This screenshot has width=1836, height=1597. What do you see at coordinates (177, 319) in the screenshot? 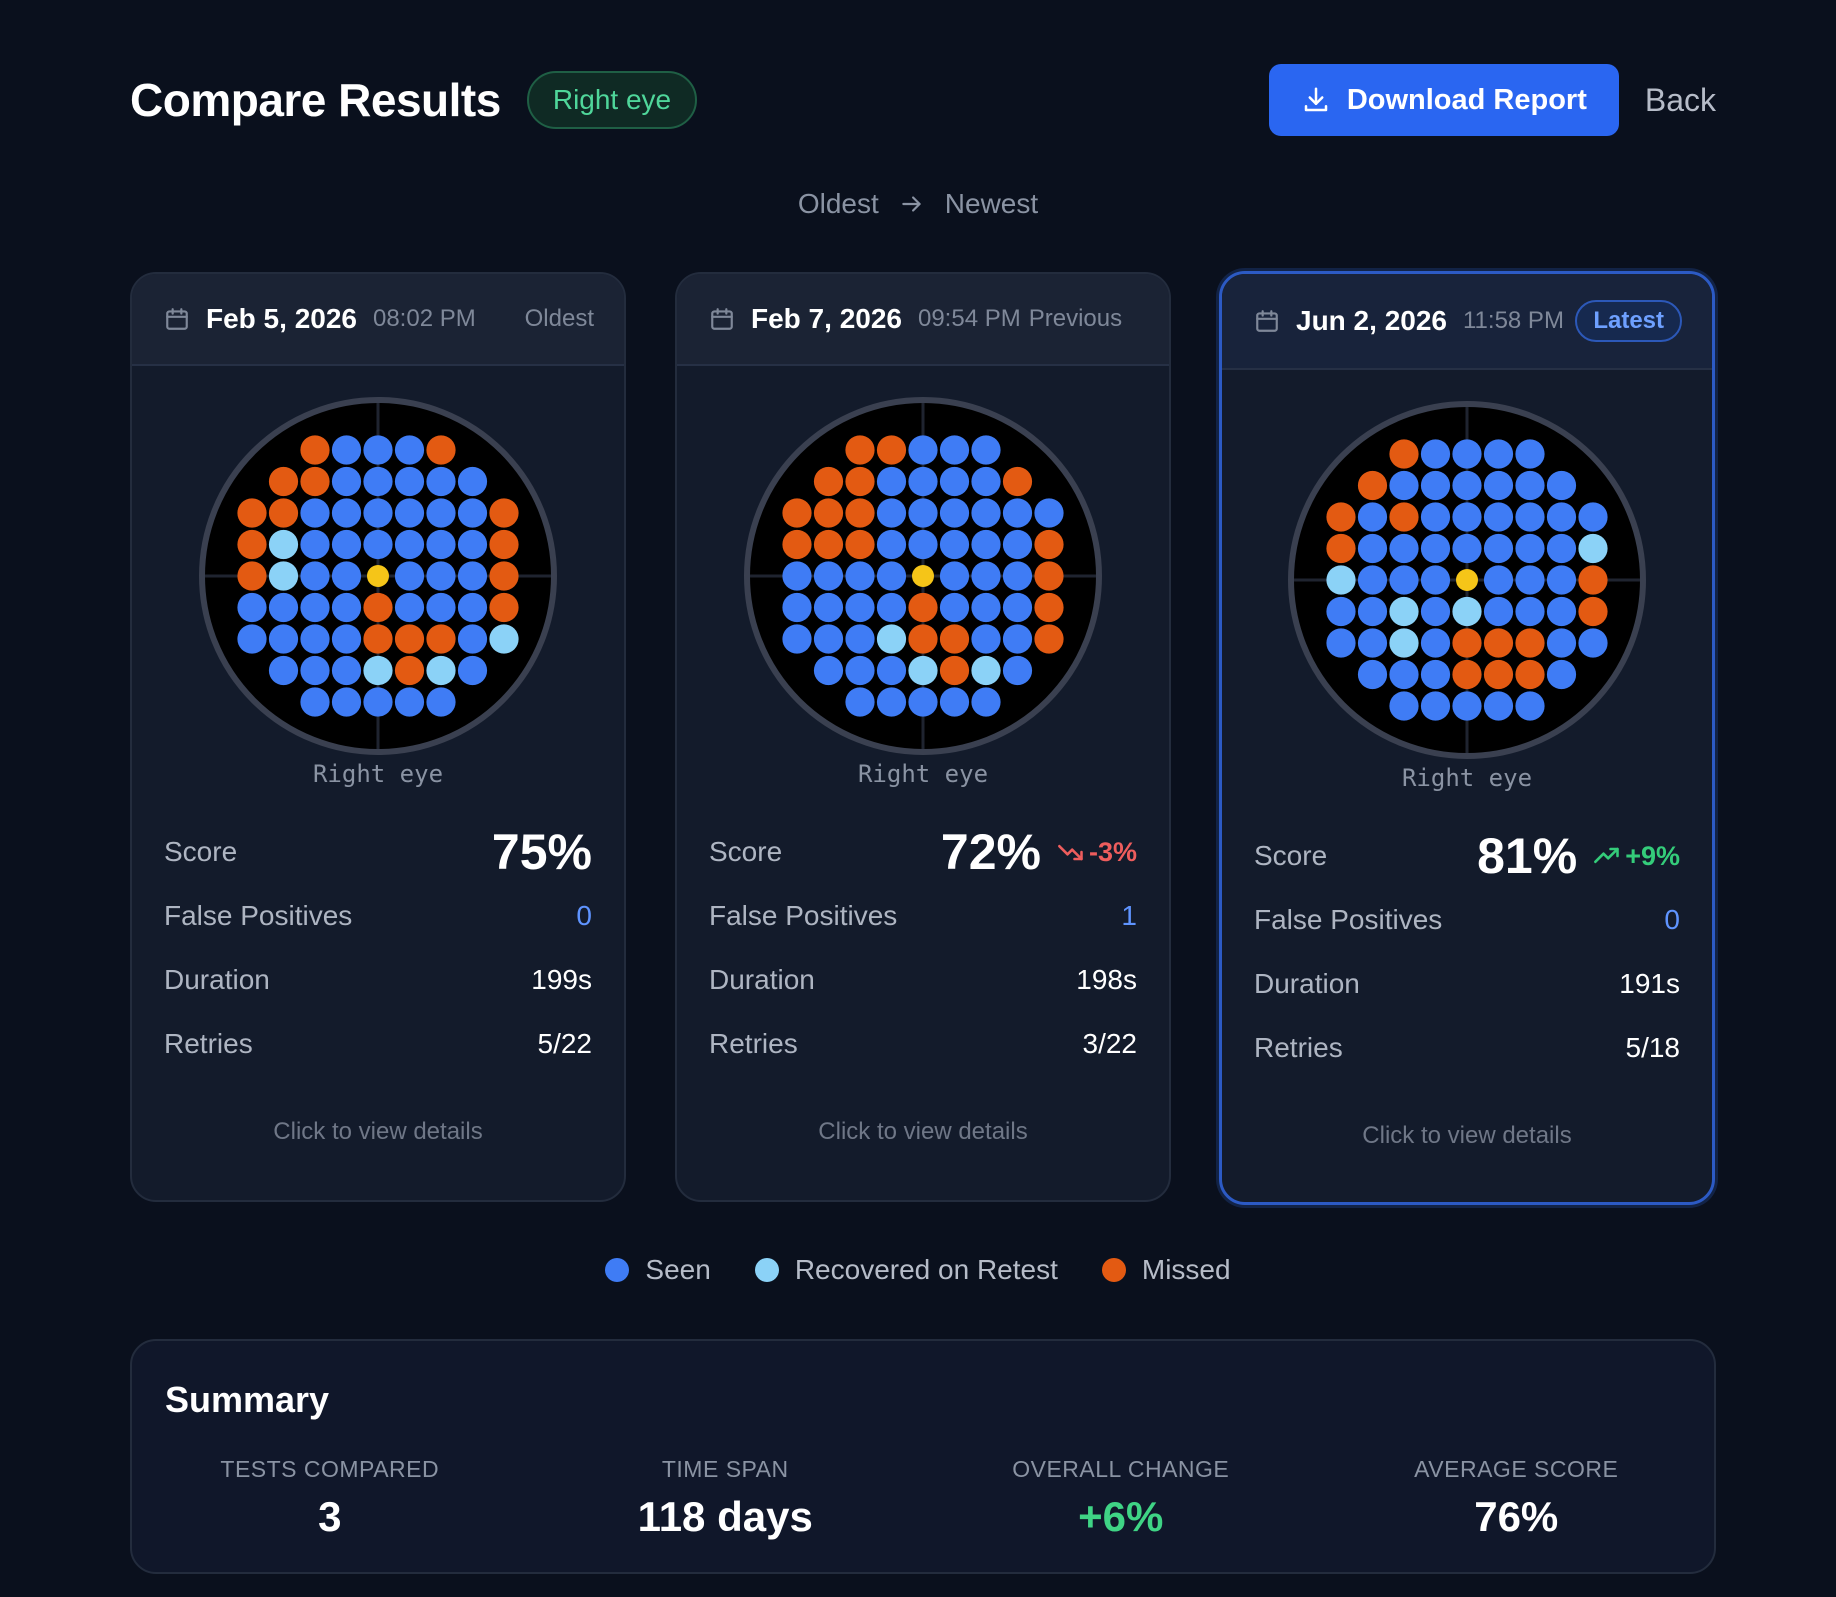
I see `calendar-icon` at bounding box center [177, 319].